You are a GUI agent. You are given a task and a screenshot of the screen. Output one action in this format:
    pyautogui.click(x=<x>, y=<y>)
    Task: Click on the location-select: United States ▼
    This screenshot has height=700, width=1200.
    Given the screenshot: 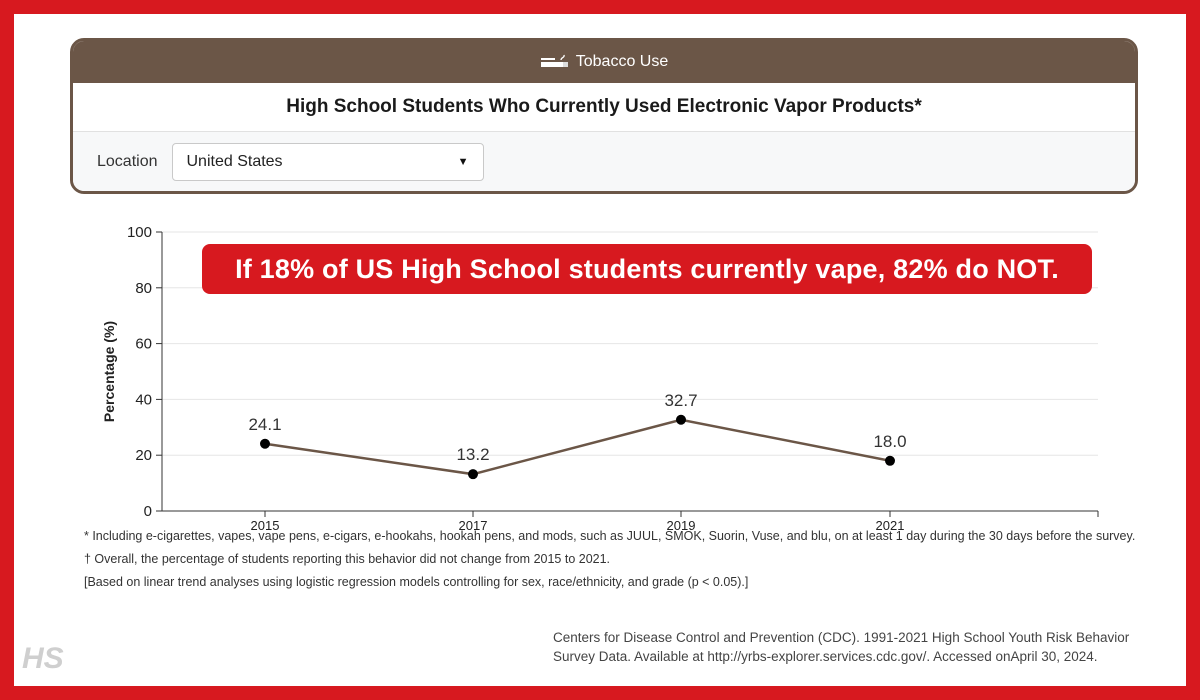 What is the action you would take?
    pyautogui.click(x=327, y=162)
    